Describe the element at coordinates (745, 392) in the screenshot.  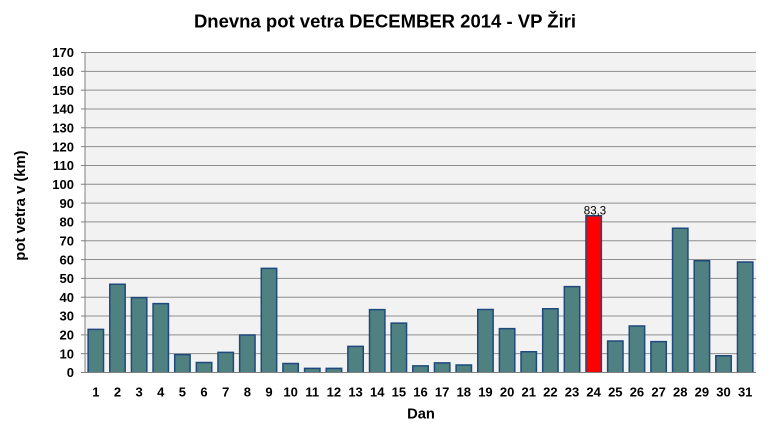
I see `svg-text: 31` at that location.